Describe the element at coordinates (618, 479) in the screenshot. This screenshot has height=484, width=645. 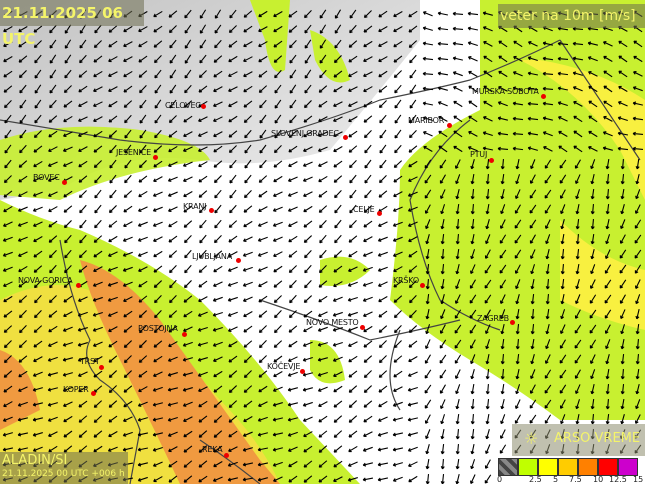
I see `legend-tick: 12.5` at that location.